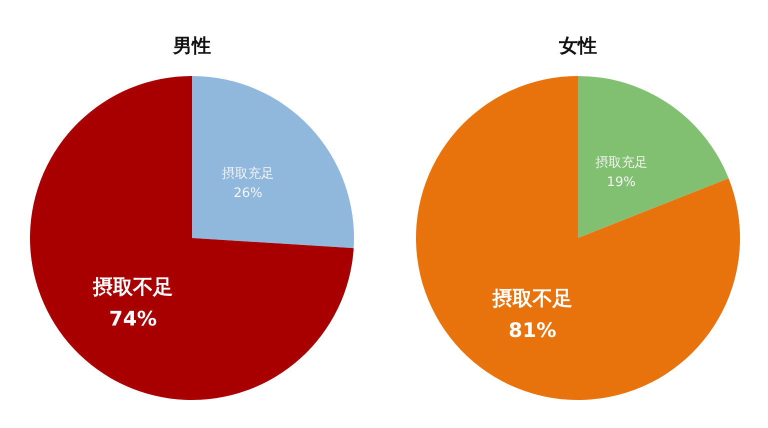 The height and width of the screenshot is (428, 768). Describe the element at coordinates (248, 193) in the screenshot. I see `data-label: 26%` at that location.